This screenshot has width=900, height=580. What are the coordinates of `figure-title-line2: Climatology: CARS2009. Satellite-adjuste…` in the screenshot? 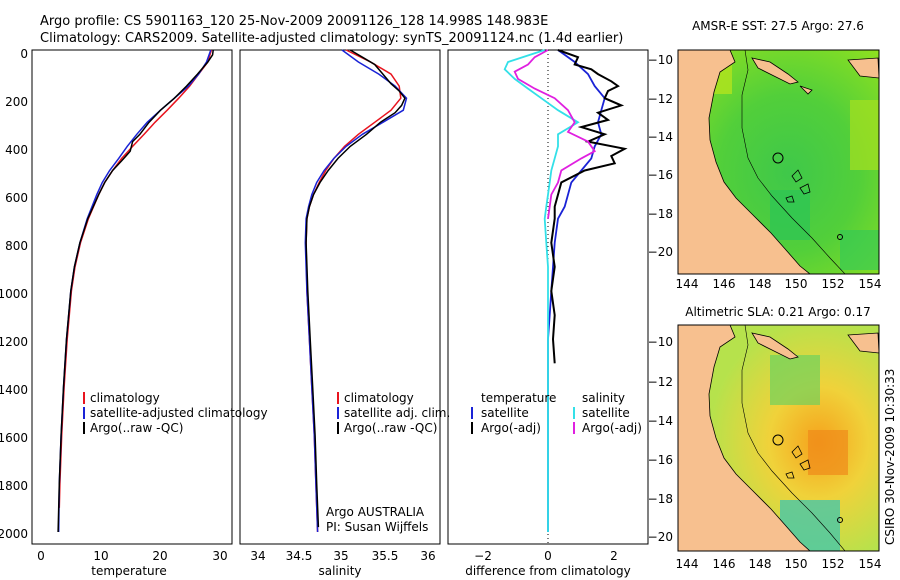 It's located at (331, 38).